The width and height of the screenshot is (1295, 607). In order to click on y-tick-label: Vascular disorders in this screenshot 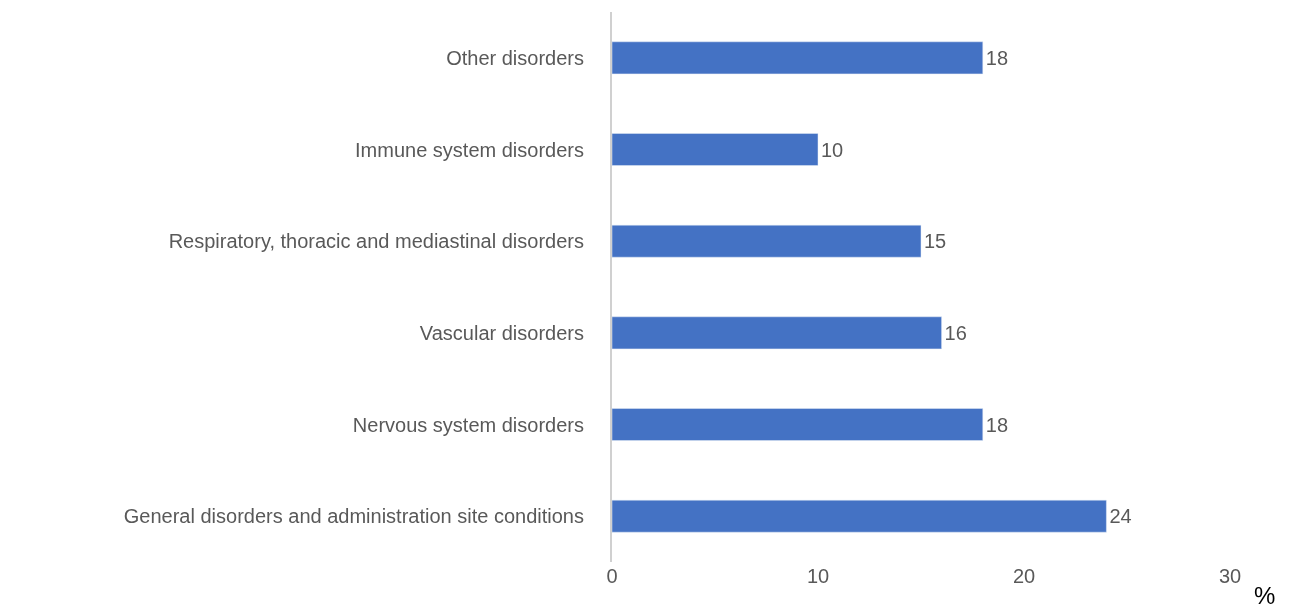, I will do `click(501, 332)`.